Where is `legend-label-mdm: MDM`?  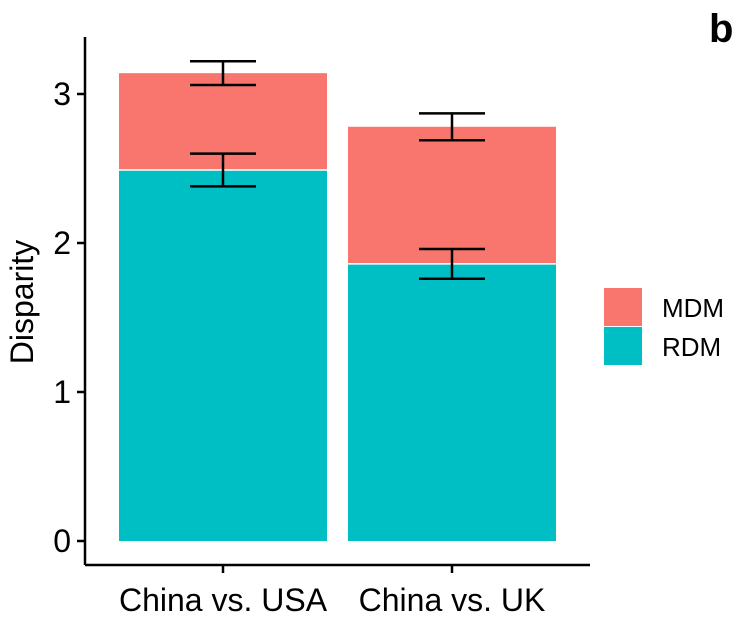 legend-label-mdm: MDM is located at coordinates (693, 308).